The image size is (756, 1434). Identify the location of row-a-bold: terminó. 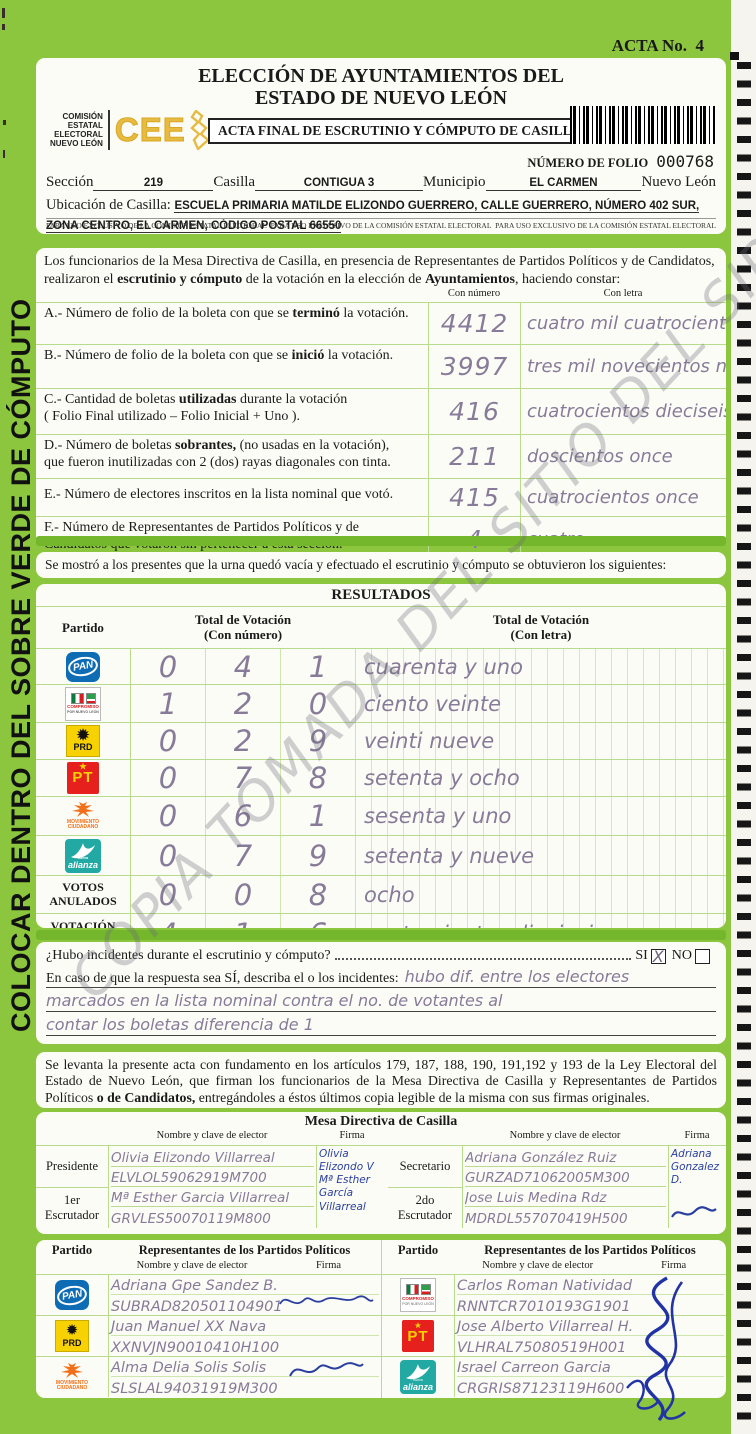
(316, 313).